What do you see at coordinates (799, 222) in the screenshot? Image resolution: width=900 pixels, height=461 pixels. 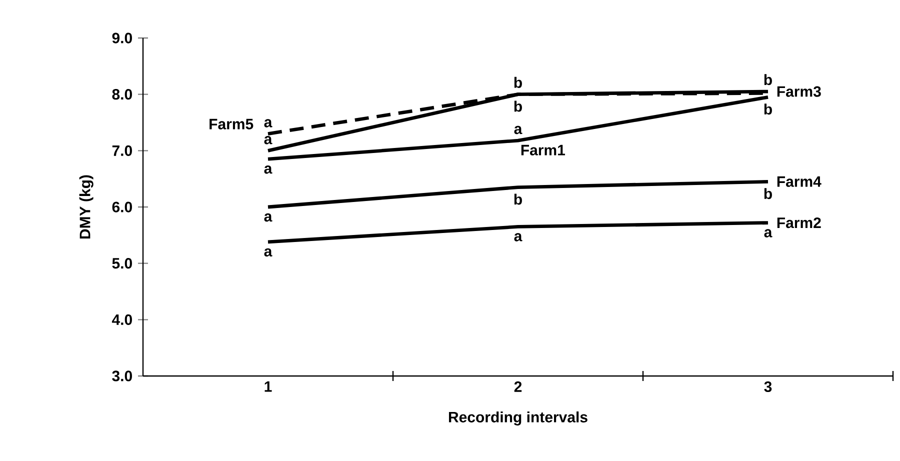 I see `series-label: Farm2` at bounding box center [799, 222].